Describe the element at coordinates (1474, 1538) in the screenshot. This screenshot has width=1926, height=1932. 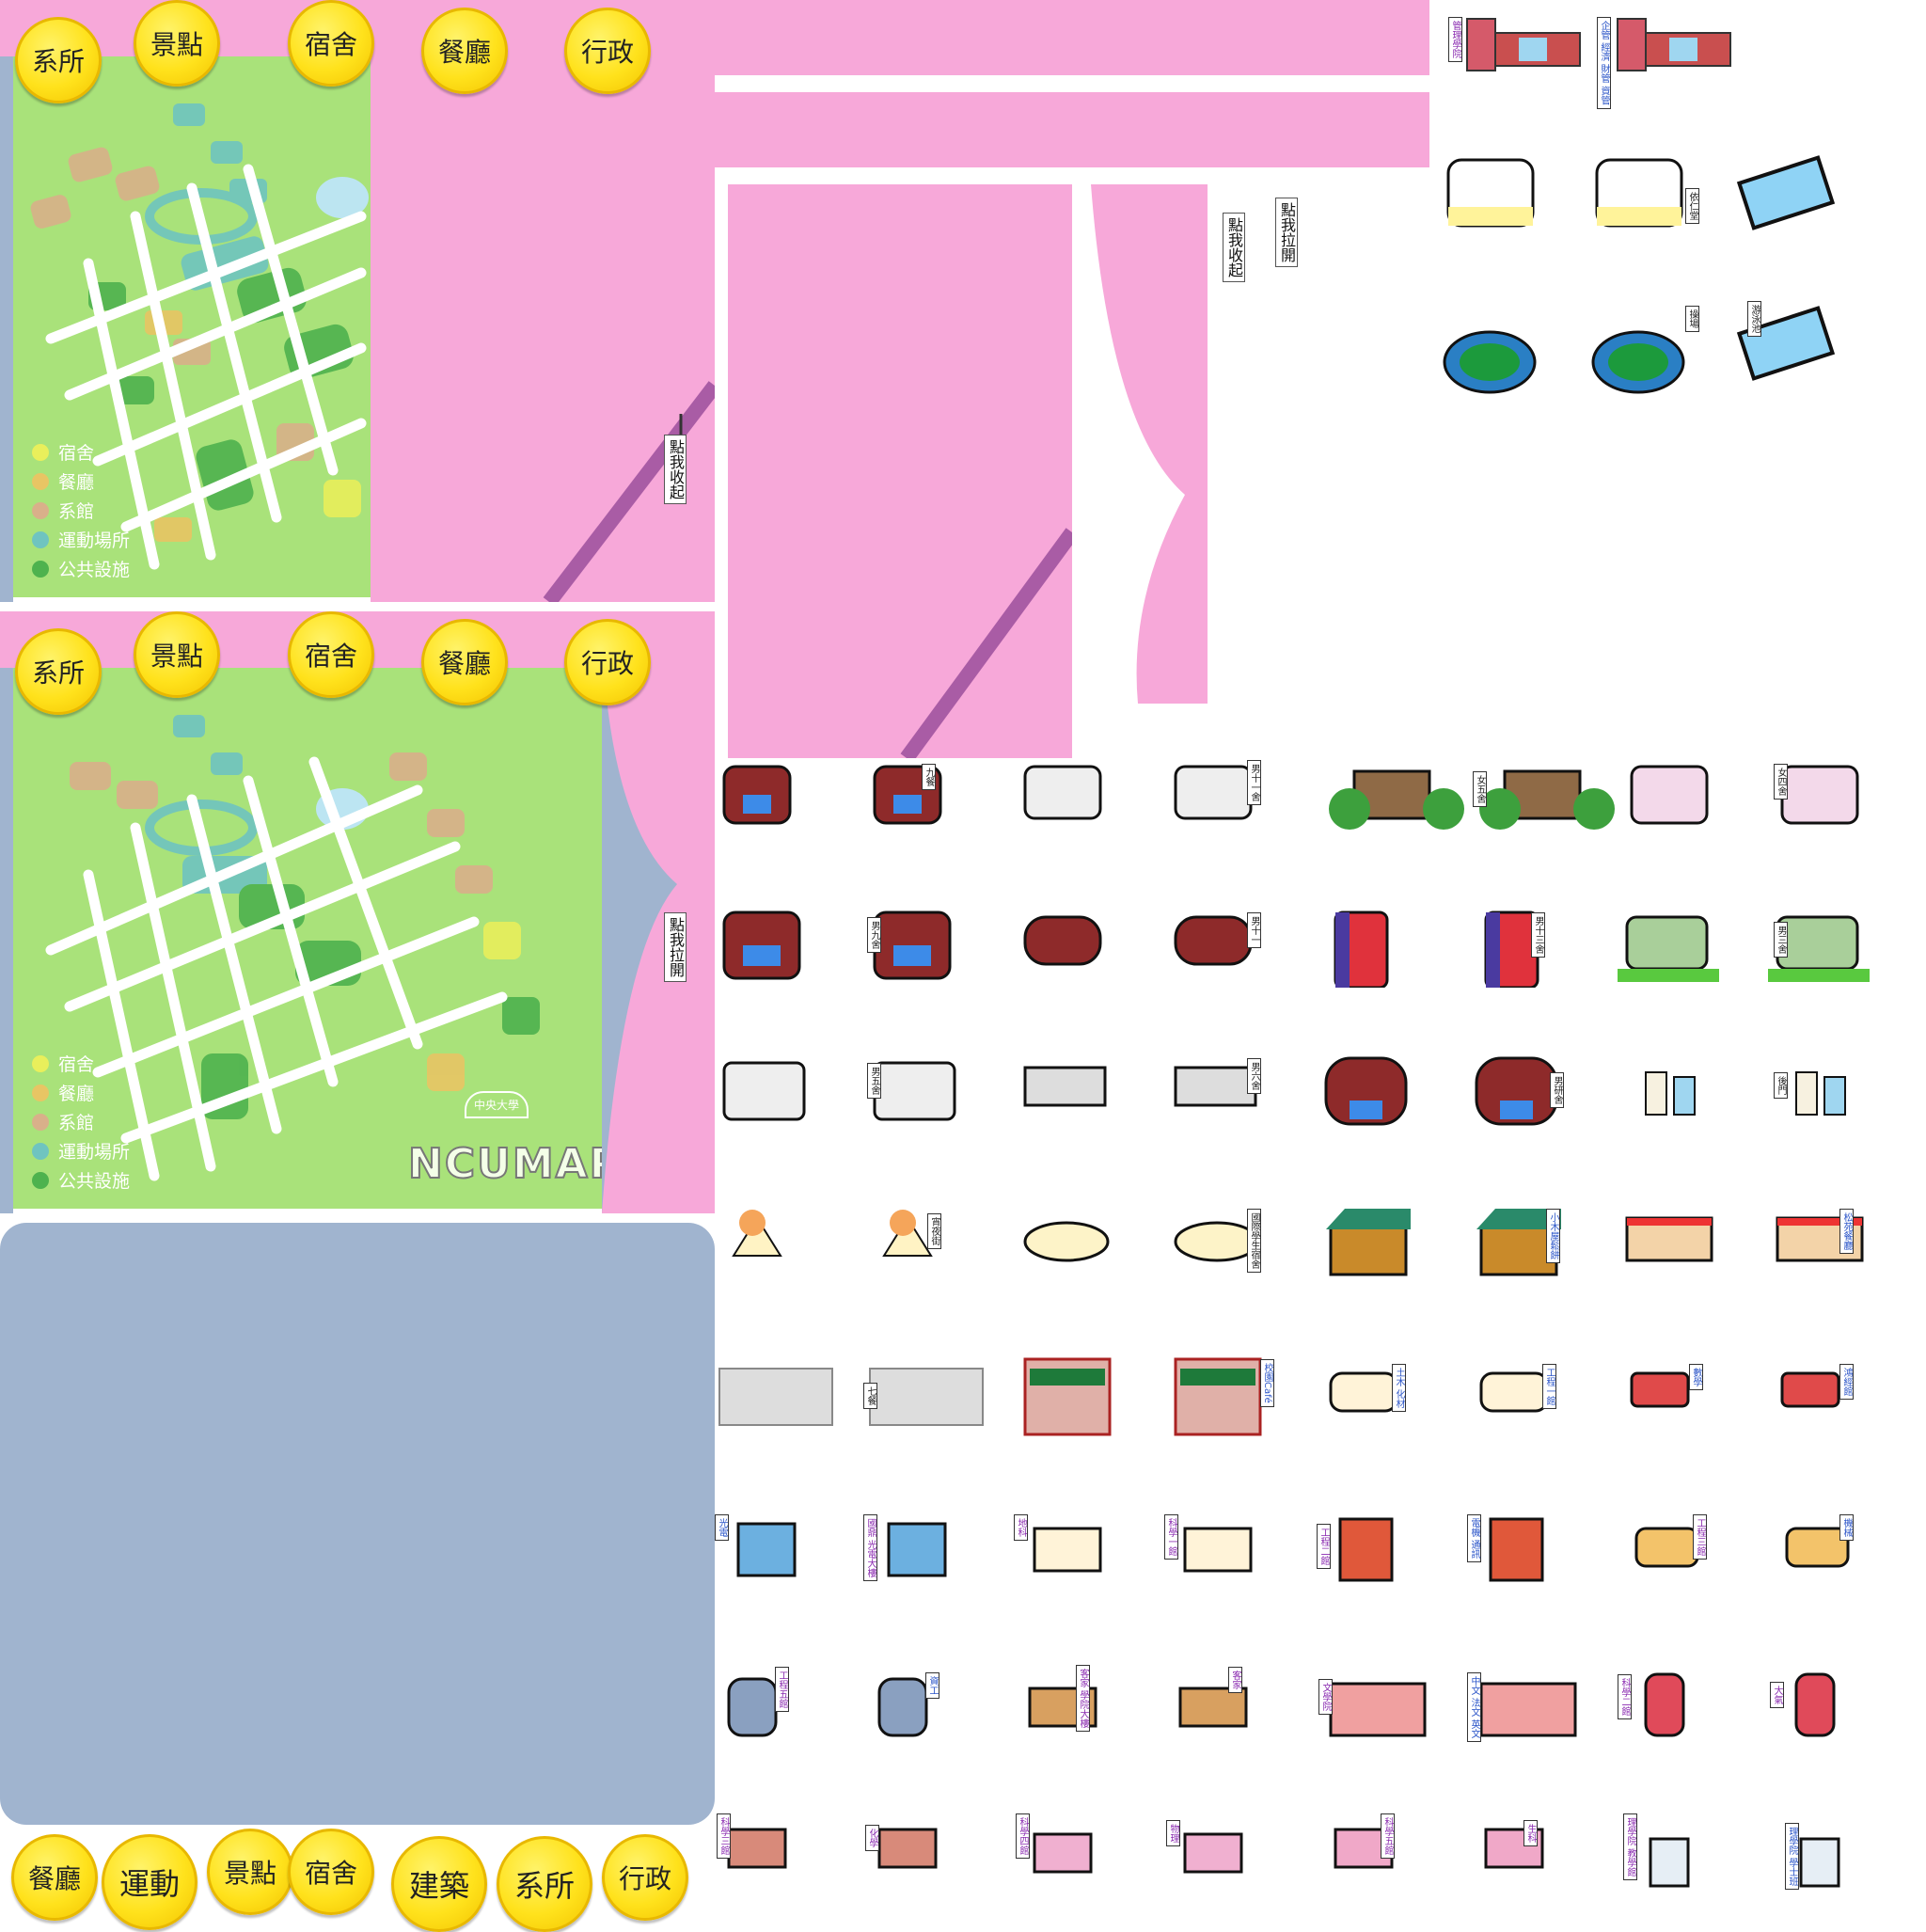
I see `sprite-label: 電機 通訊` at that location.